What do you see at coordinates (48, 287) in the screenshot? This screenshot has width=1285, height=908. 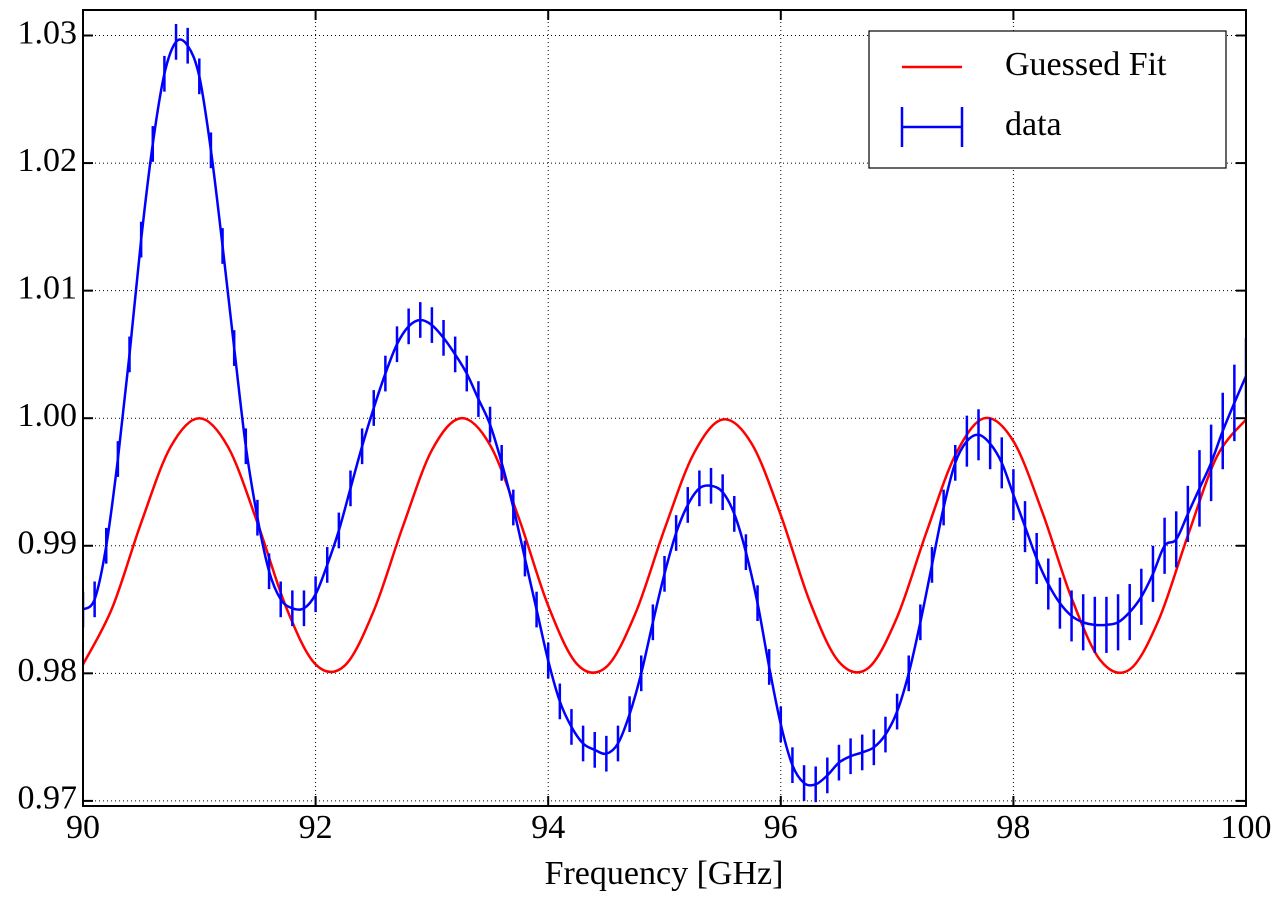 I see `y-tick-label: 1.01` at bounding box center [48, 287].